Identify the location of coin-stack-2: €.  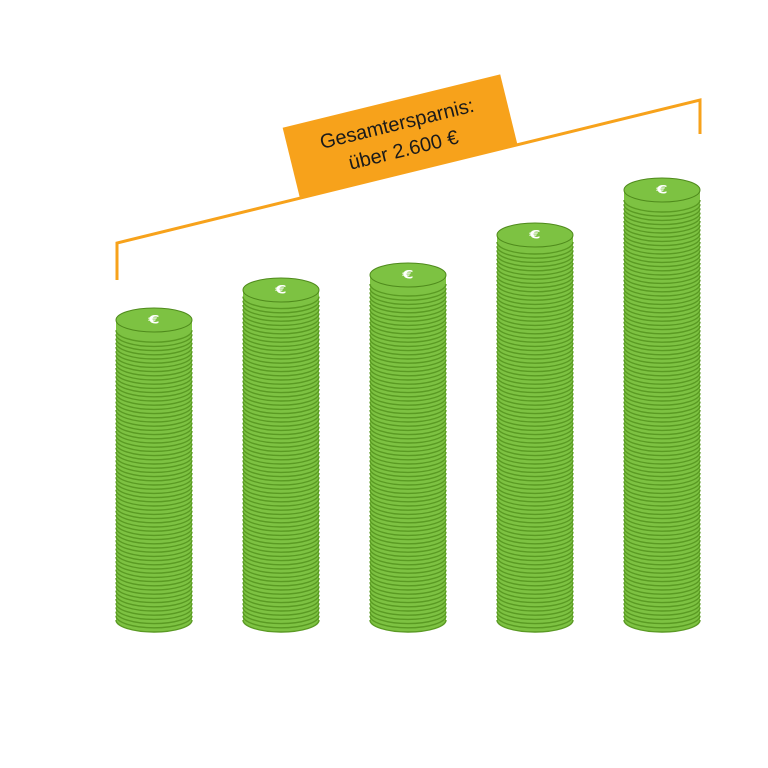
(281, 455).